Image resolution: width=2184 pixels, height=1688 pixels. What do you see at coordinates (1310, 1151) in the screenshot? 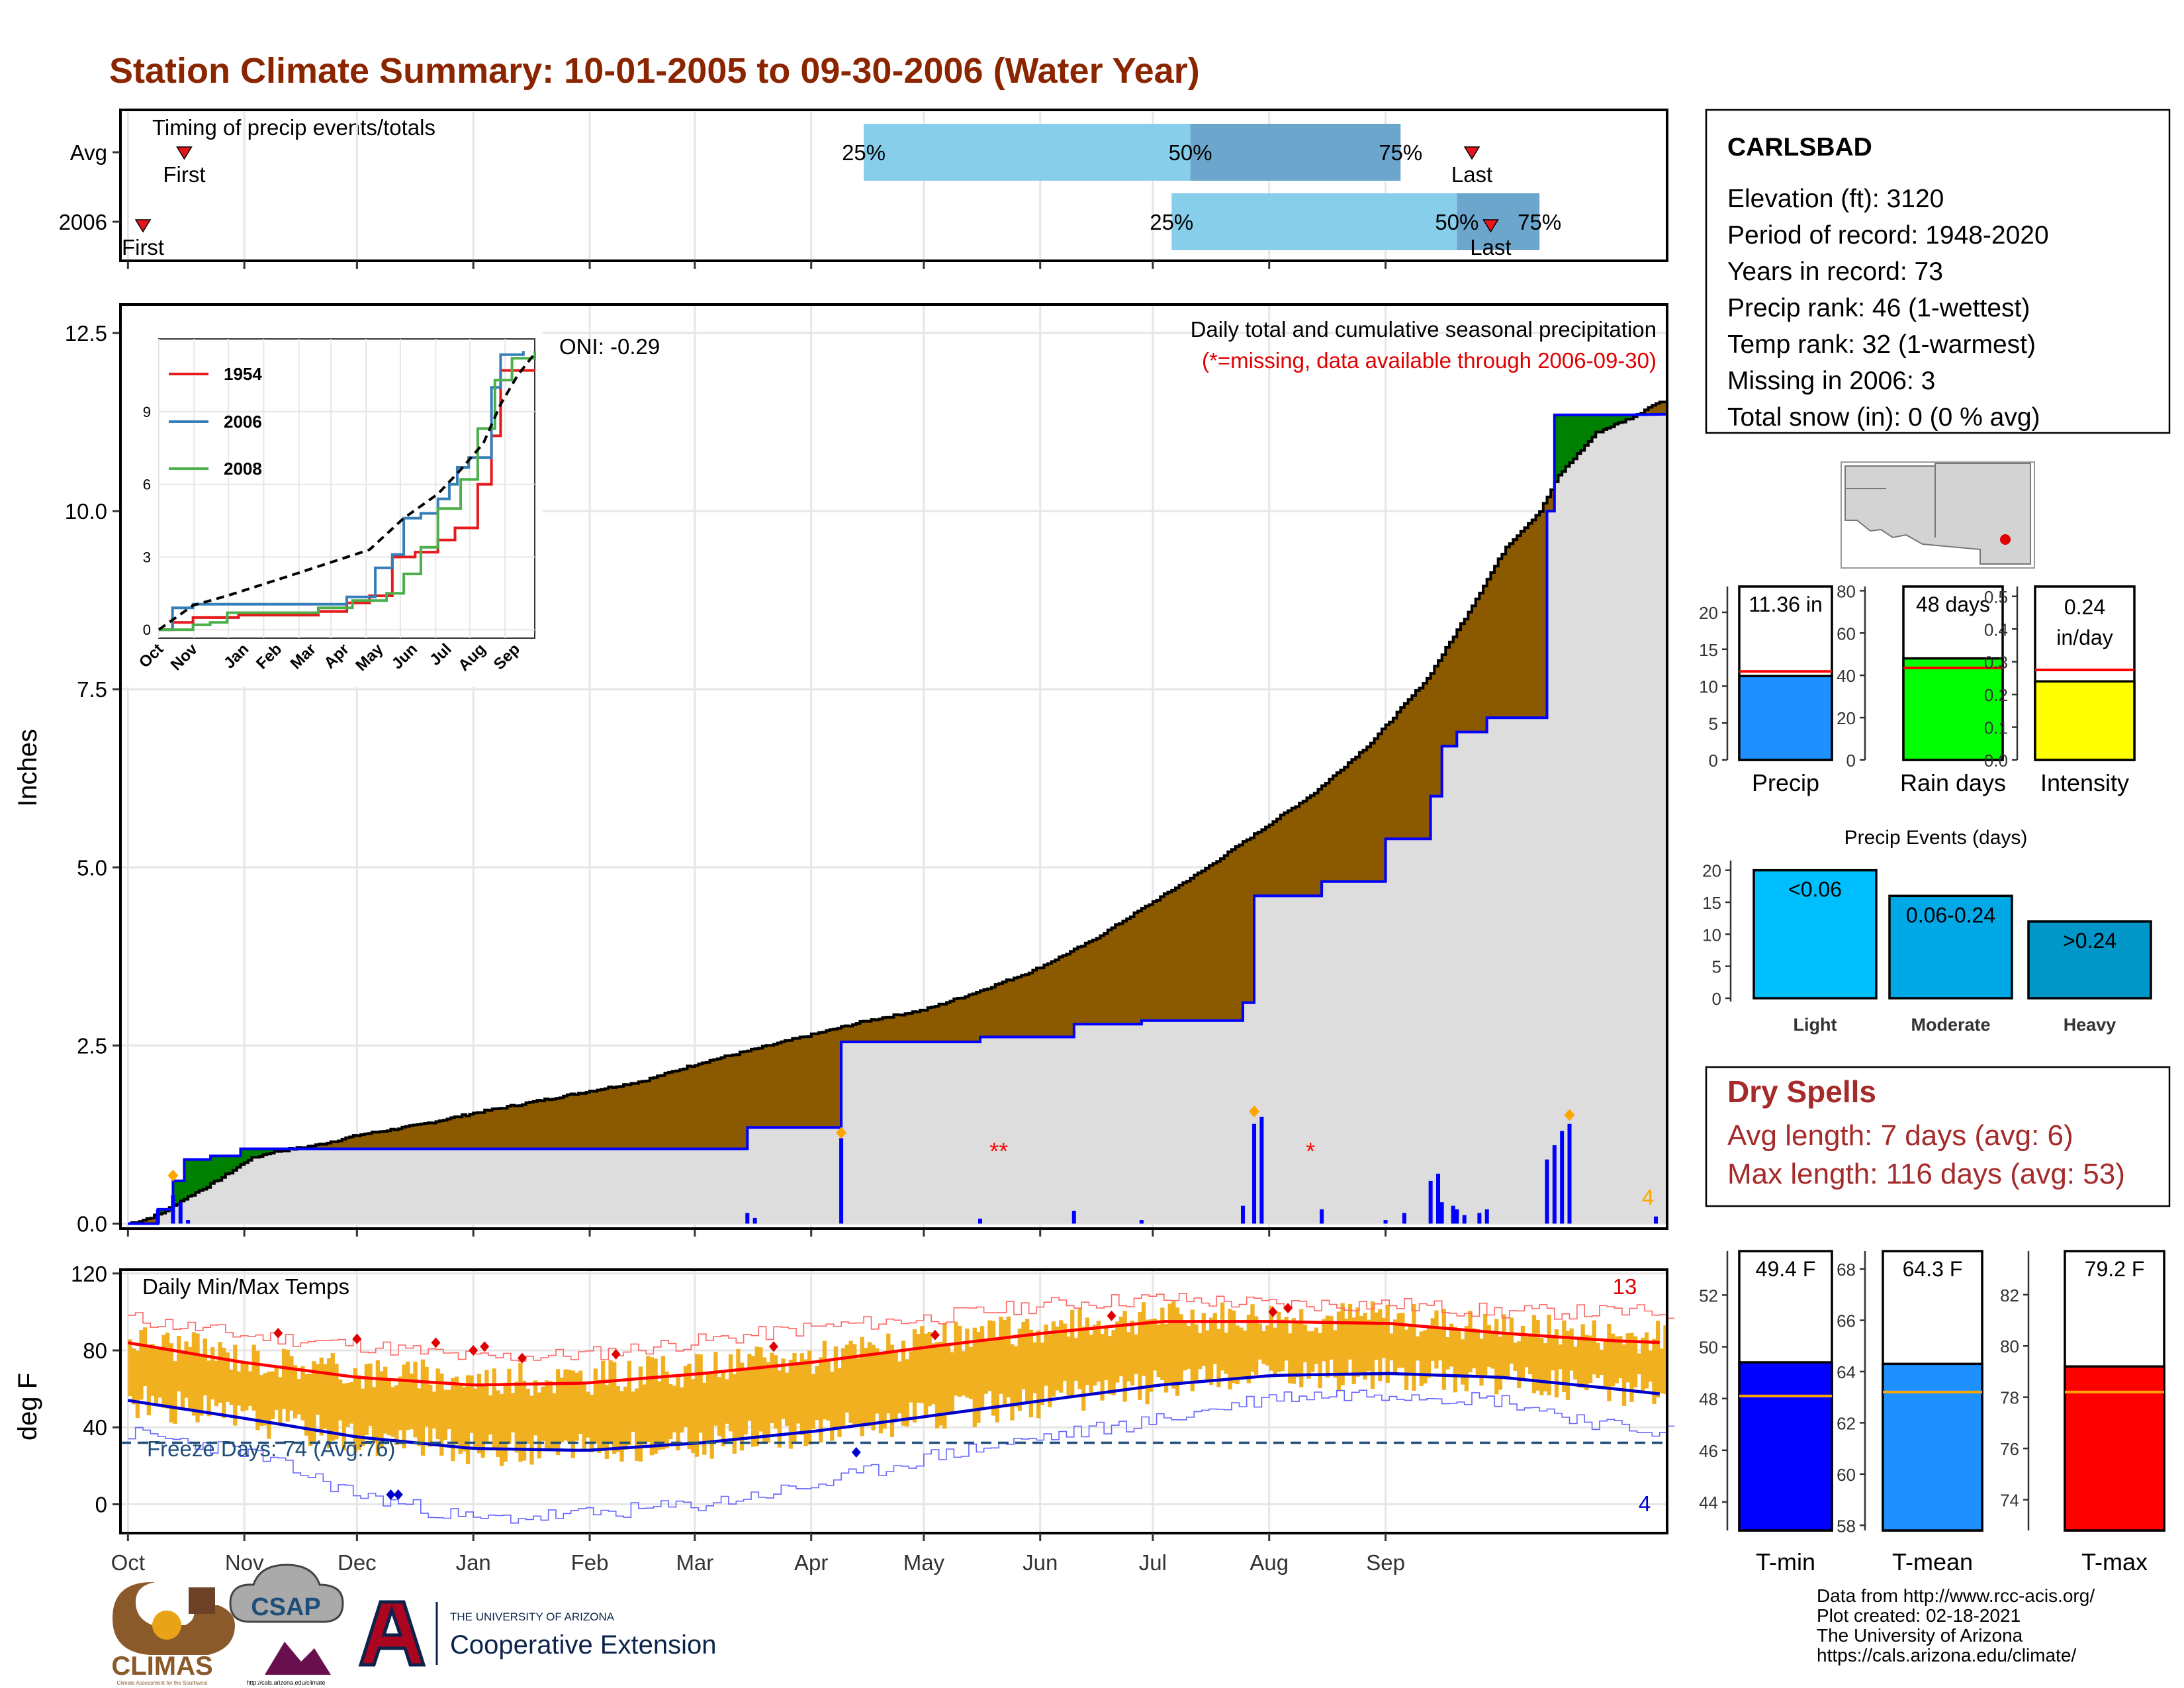
I see `precip-missing-marker: *` at bounding box center [1310, 1151].